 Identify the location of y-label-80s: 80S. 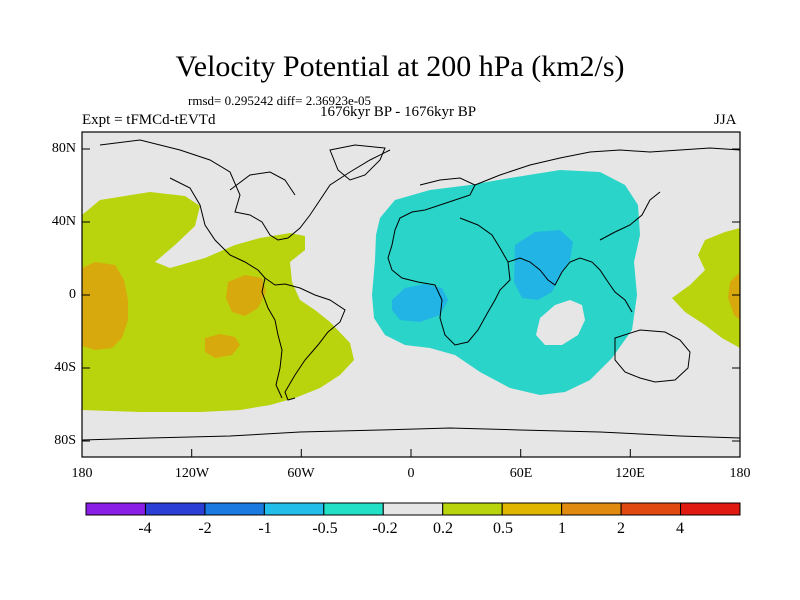
(65, 440).